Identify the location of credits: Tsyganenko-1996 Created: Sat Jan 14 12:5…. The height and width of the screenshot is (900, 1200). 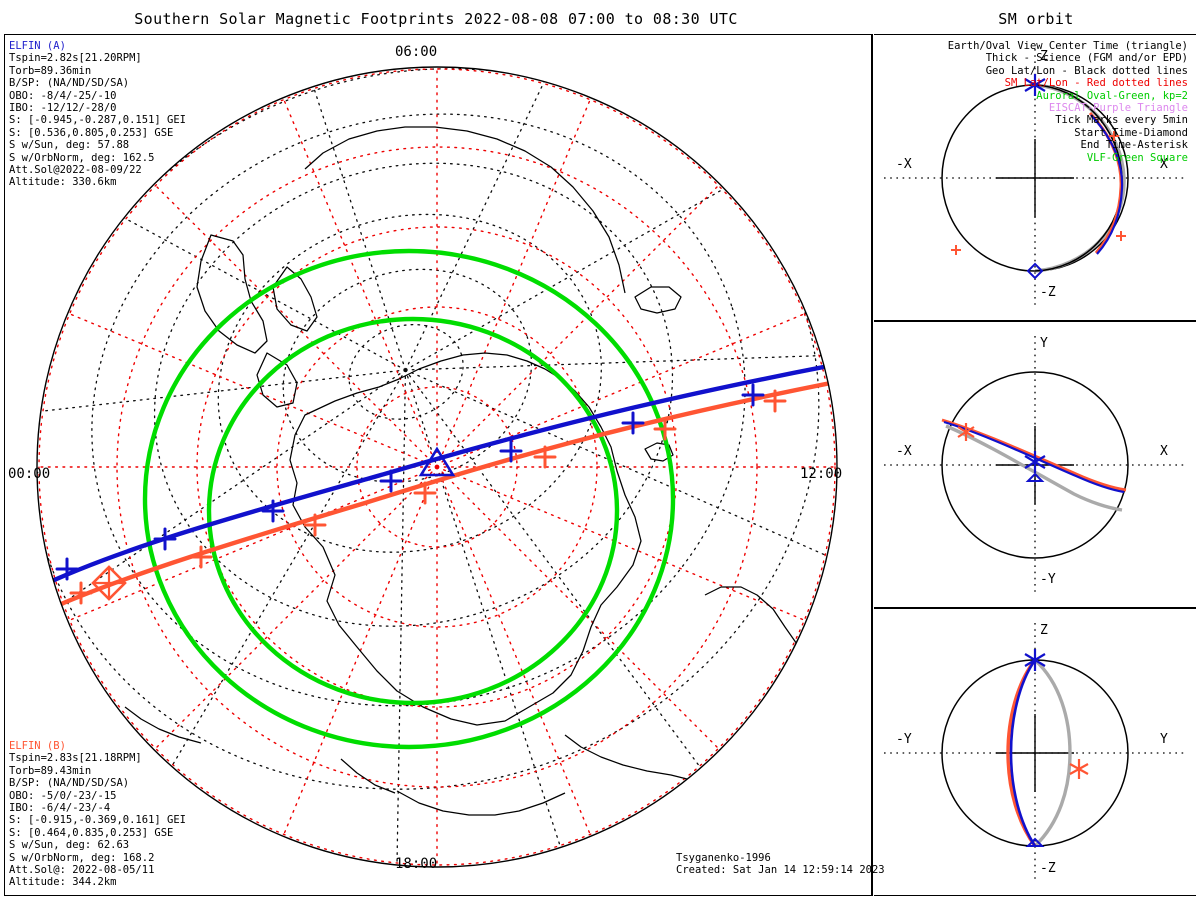
(780, 864).